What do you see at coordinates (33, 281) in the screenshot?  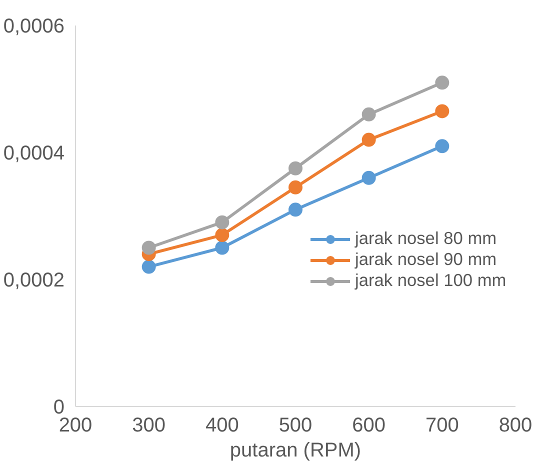 I see `y-tick-label: 0,0002` at bounding box center [33, 281].